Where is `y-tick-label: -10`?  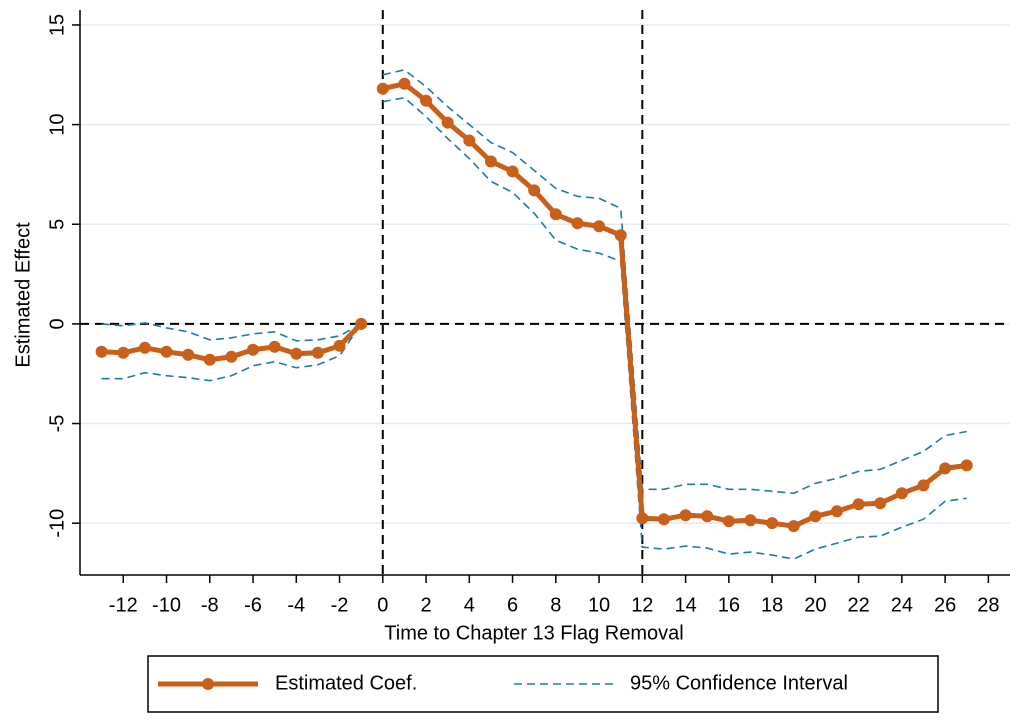
y-tick-label: -10 is located at coordinates (57, 523).